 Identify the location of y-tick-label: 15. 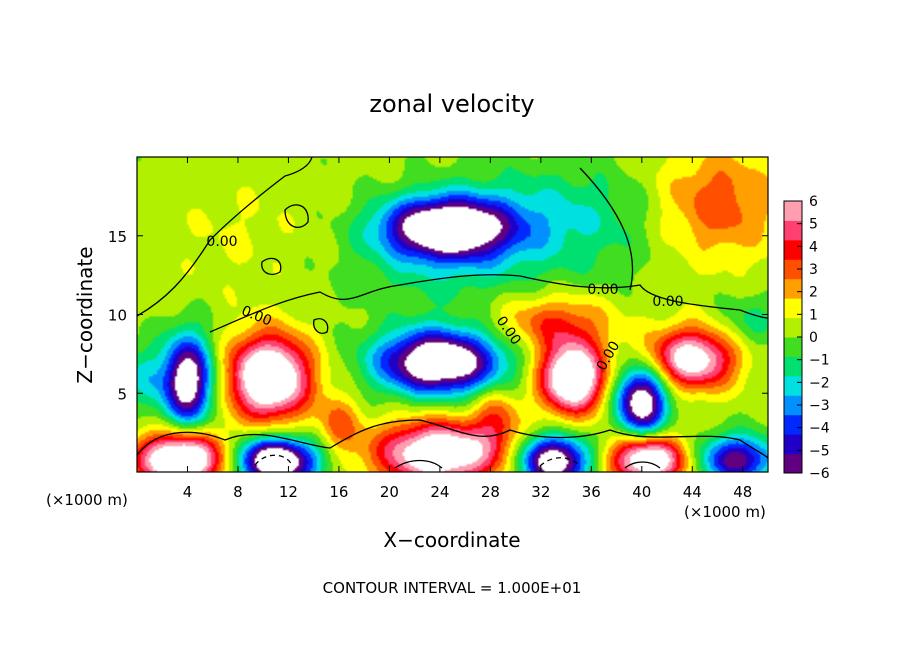
(117, 237).